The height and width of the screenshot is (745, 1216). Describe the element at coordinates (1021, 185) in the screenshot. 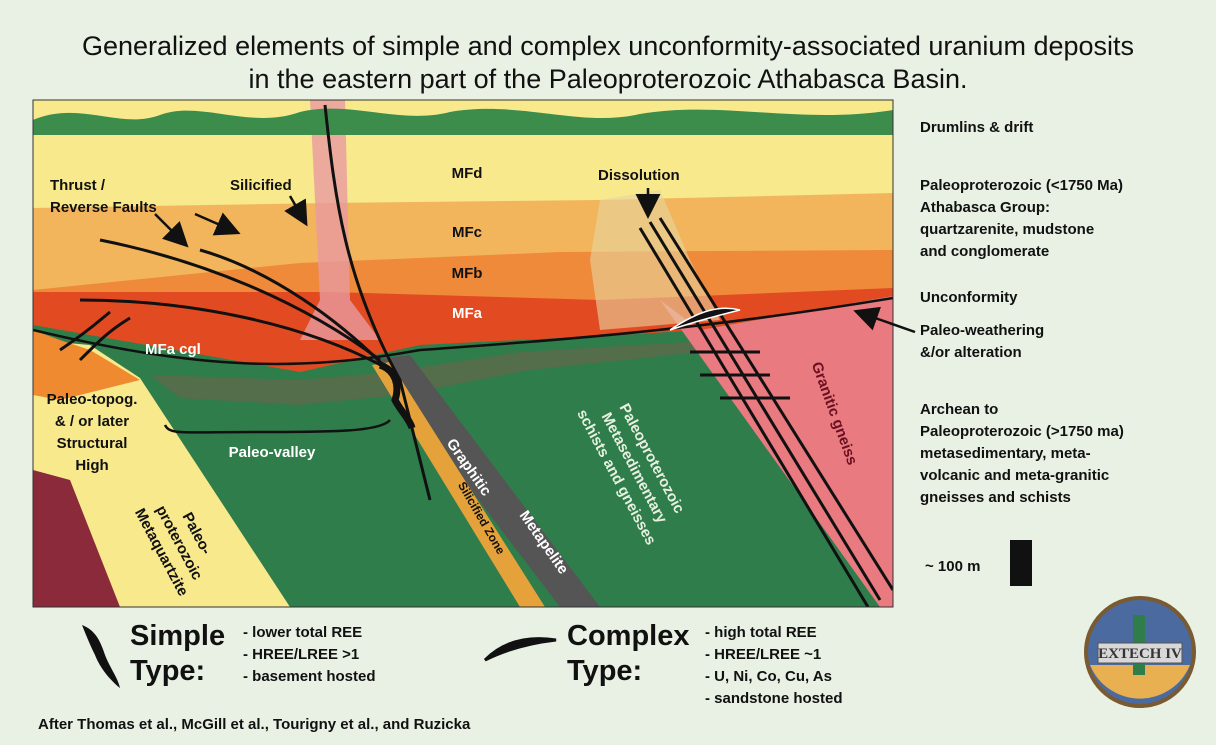

I see `legend-text: Paleoproterozoic (<1750 Ma)` at that location.